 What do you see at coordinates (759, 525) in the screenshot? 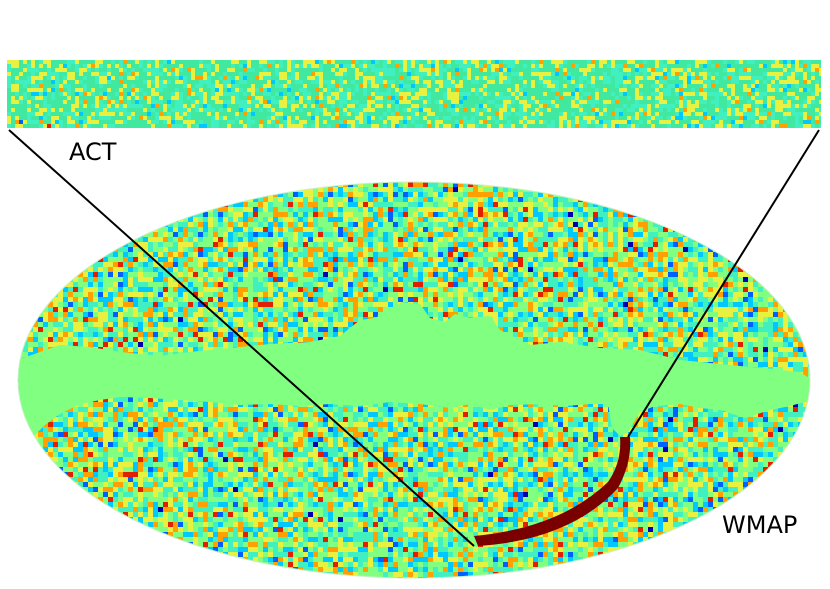
I see `wmap-label: WMAP` at bounding box center [759, 525].